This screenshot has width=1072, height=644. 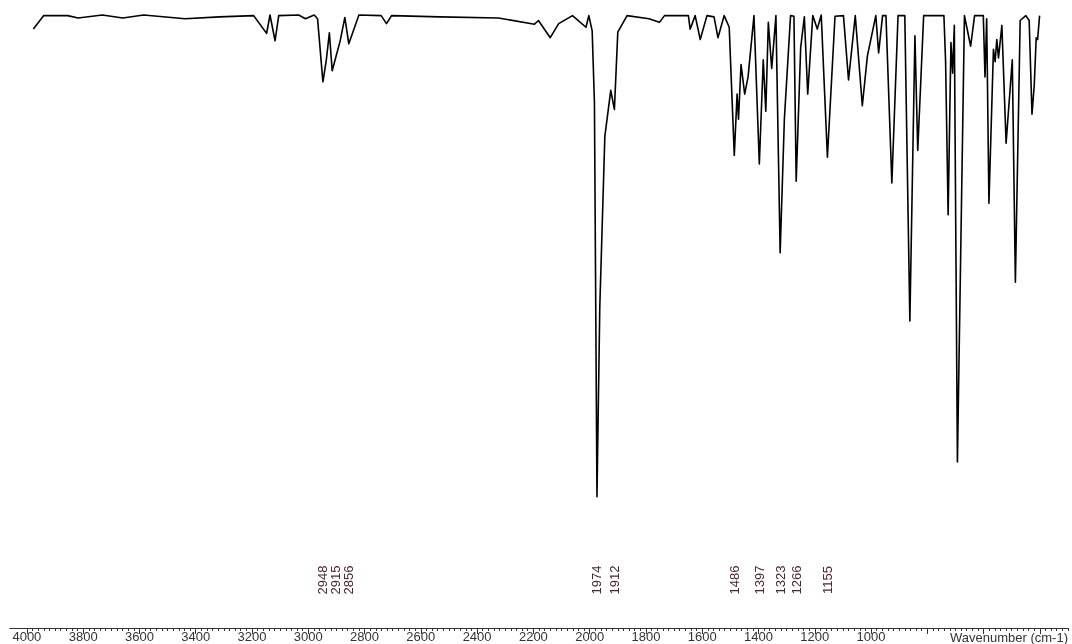 I want to click on annotation: 2915, so click(x=336, y=580).